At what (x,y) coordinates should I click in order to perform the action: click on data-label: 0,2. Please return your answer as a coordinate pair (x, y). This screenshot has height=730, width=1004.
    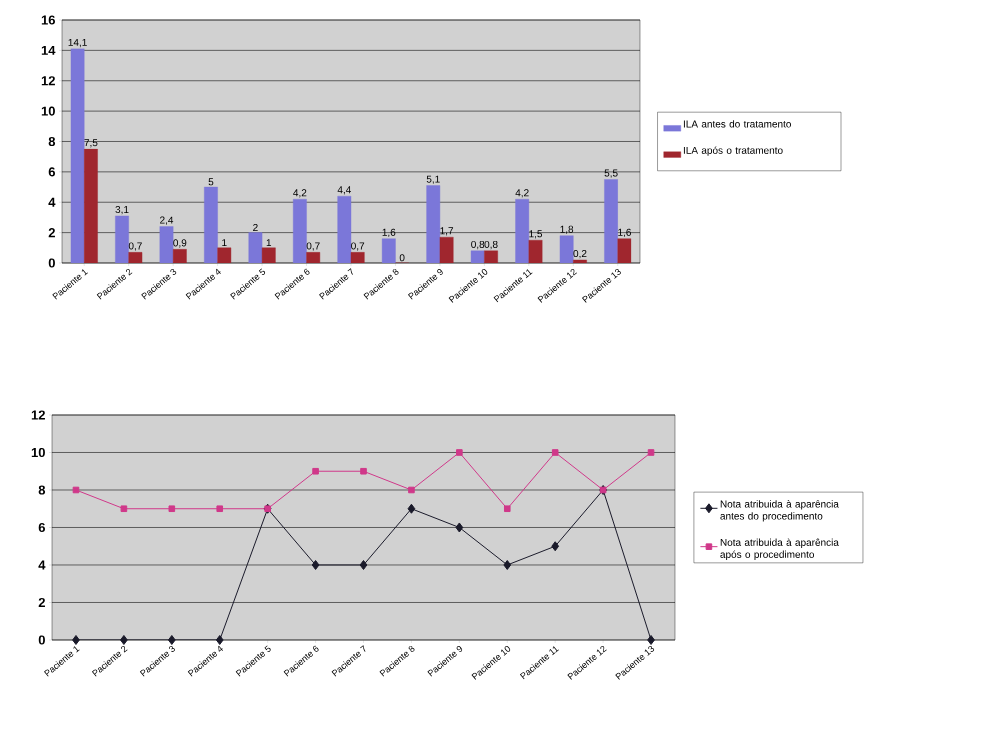
    Looking at the image, I should click on (580, 254).